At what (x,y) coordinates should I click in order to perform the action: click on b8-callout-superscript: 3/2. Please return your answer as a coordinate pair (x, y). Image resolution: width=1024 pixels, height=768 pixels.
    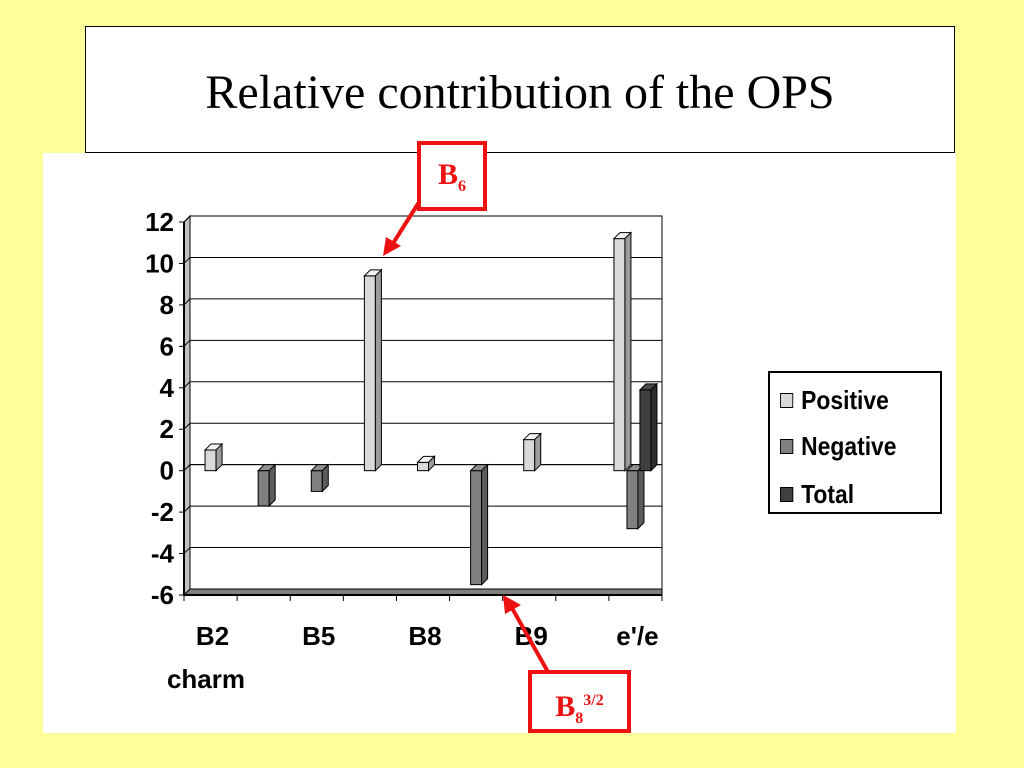
    Looking at the image, I should click on (593, 700).